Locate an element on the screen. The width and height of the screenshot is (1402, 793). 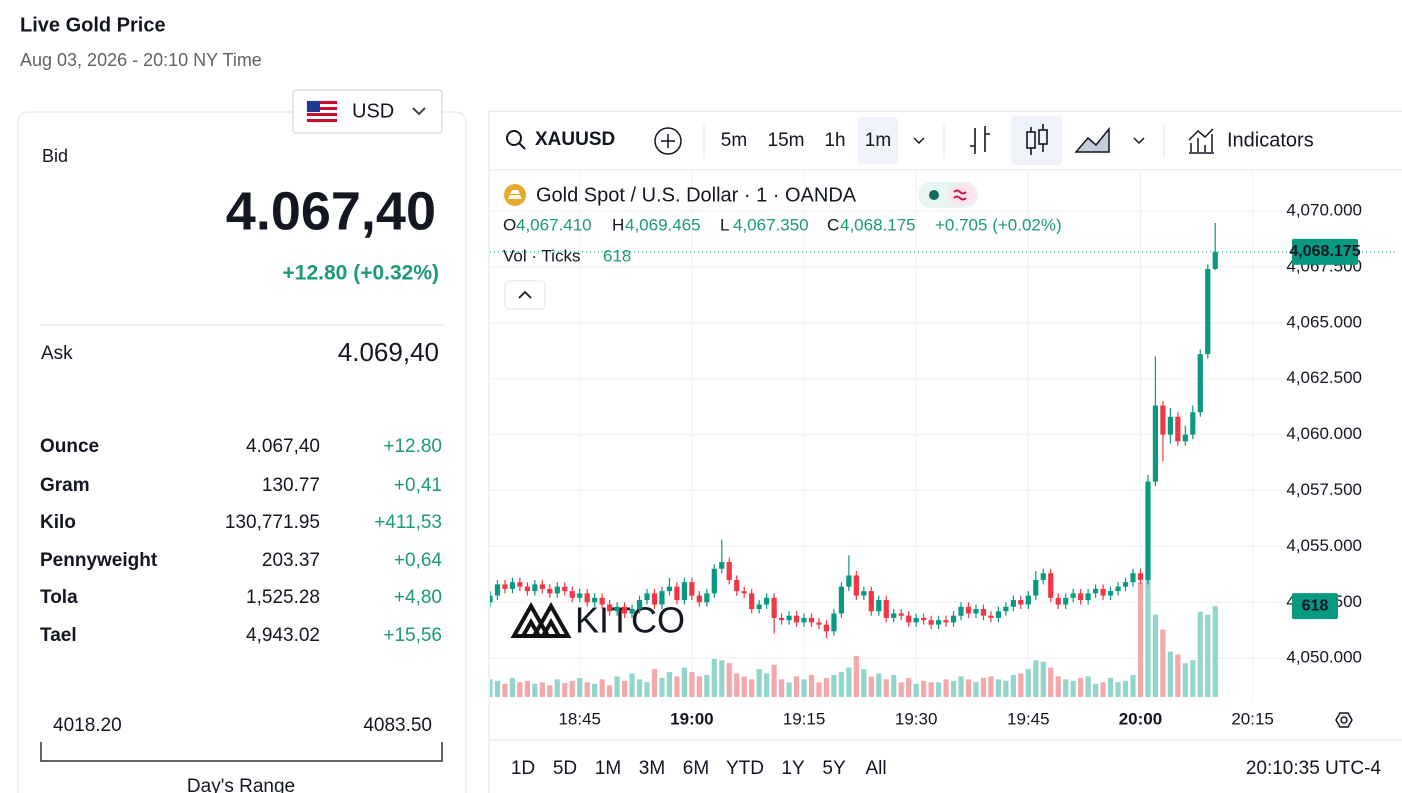
range-button: 1D is located at coordinates (523, 768).